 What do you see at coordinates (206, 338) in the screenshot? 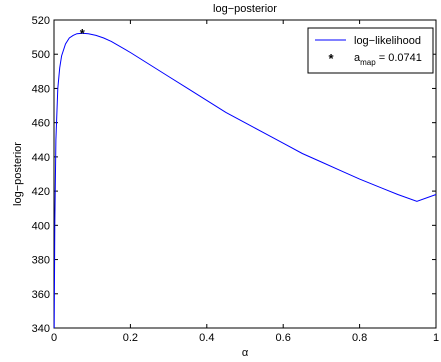
I see `x-tick-label: 0.4` at bounding box center [206, 338].